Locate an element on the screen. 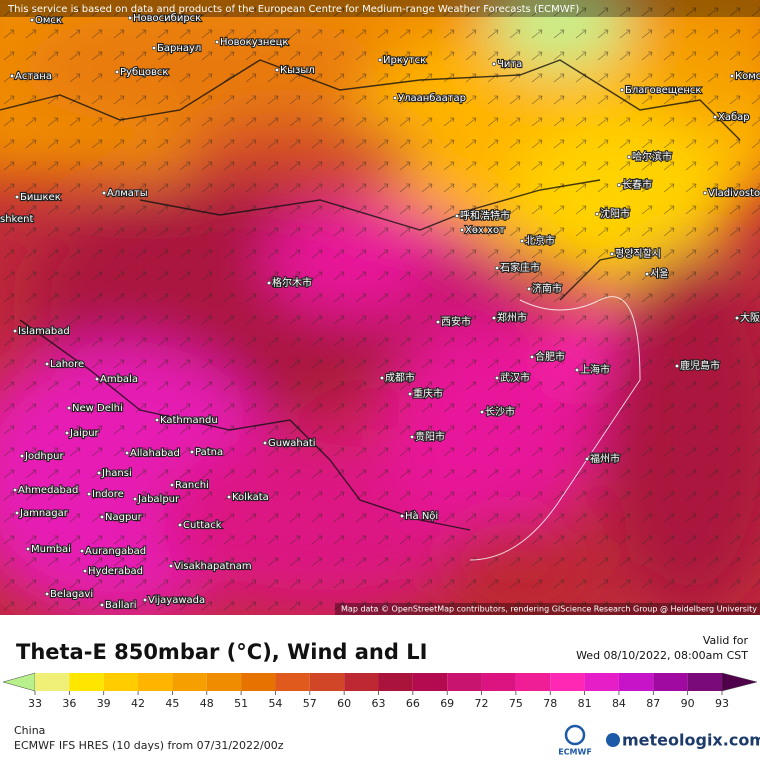 The image size is (760, 764). city-label: 郑州市 is located at coordinates (512, 317).